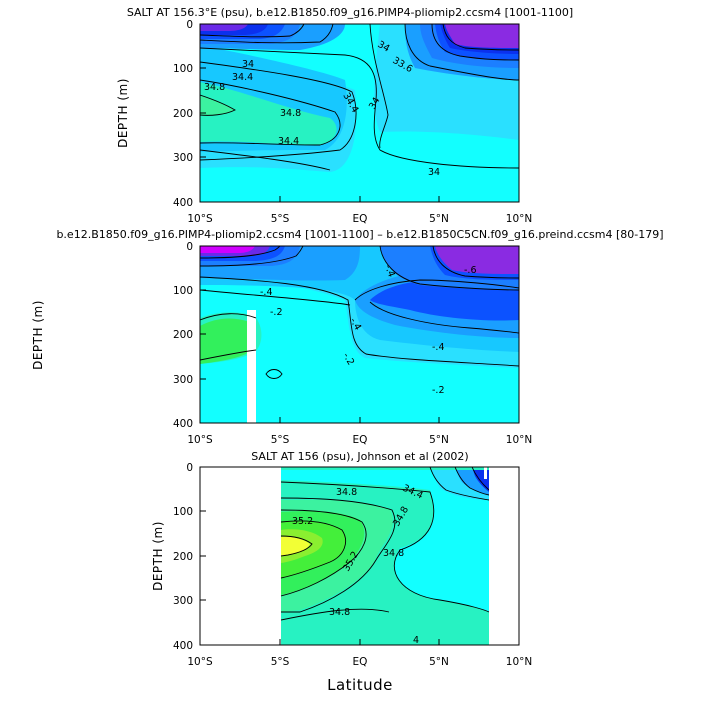 The image size is (701, 701). Describe the element at coordinates (252, 31) in the screenshot. I see `contour-shallow-a` at that location.